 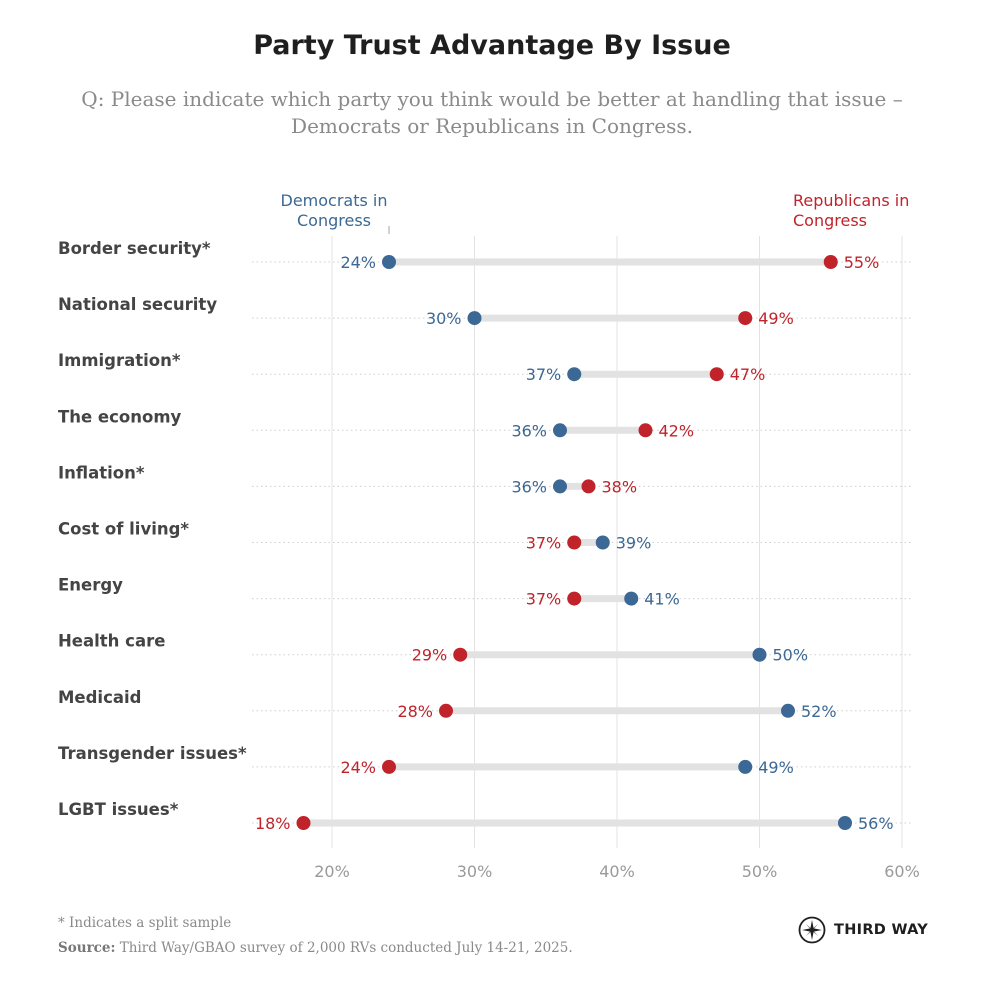 What do you see at coordinates (475, 871) in the screenshot?
I see `x-tick-label: 30%` at bounding box center [475, 871].